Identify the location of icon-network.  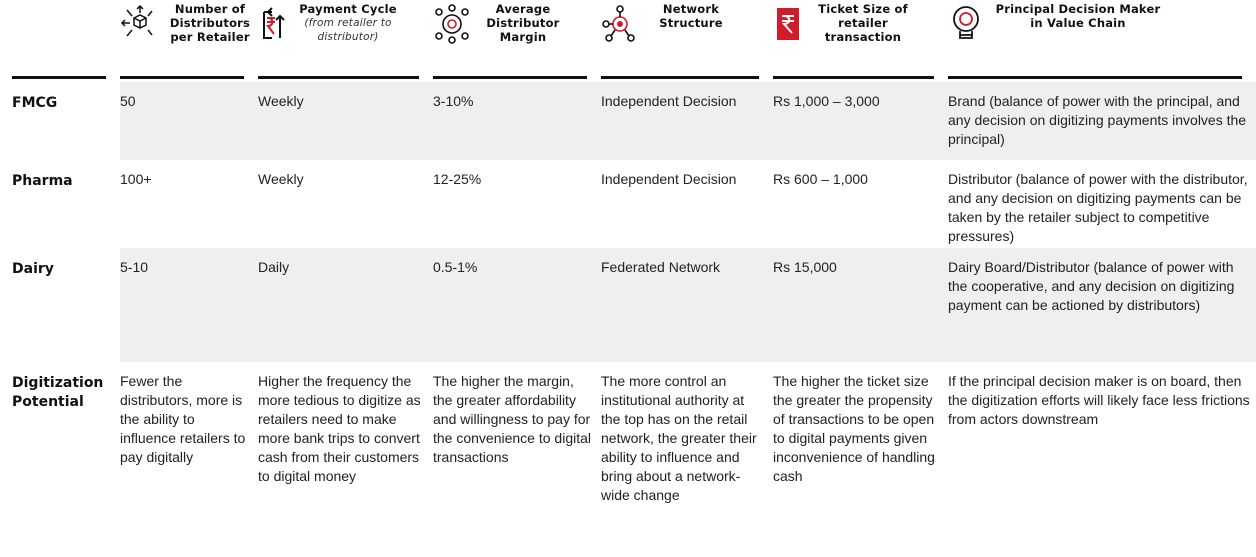
(618, 23).